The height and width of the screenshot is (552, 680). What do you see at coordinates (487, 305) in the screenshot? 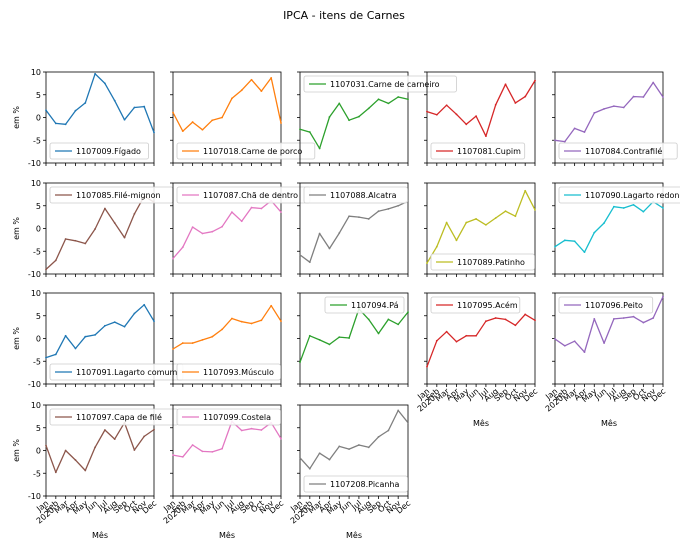
I see `legend-label: 1107095.Acém` at bounding box center [487, 305].